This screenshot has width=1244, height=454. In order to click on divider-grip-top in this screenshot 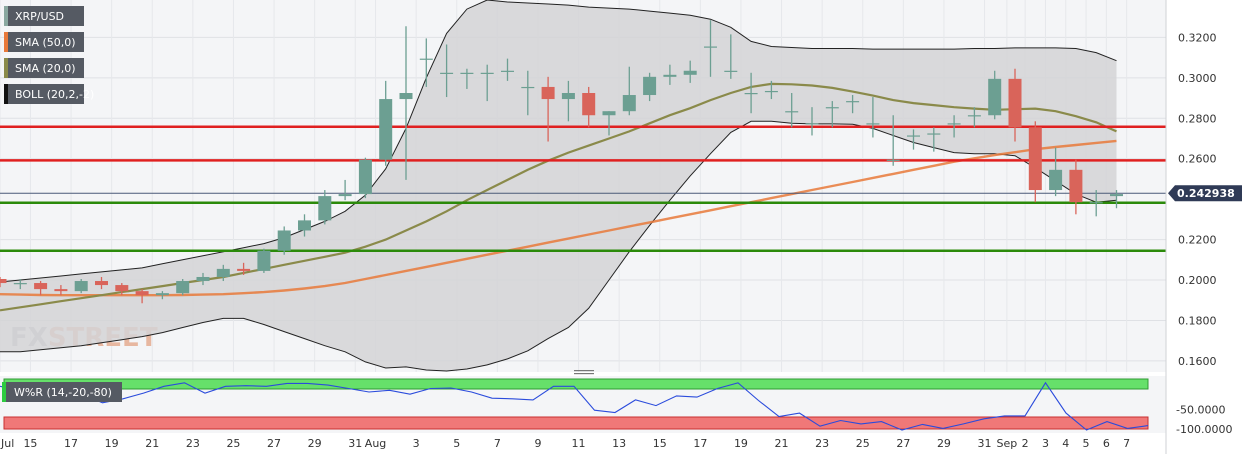, I will do `click(584, 371)`.